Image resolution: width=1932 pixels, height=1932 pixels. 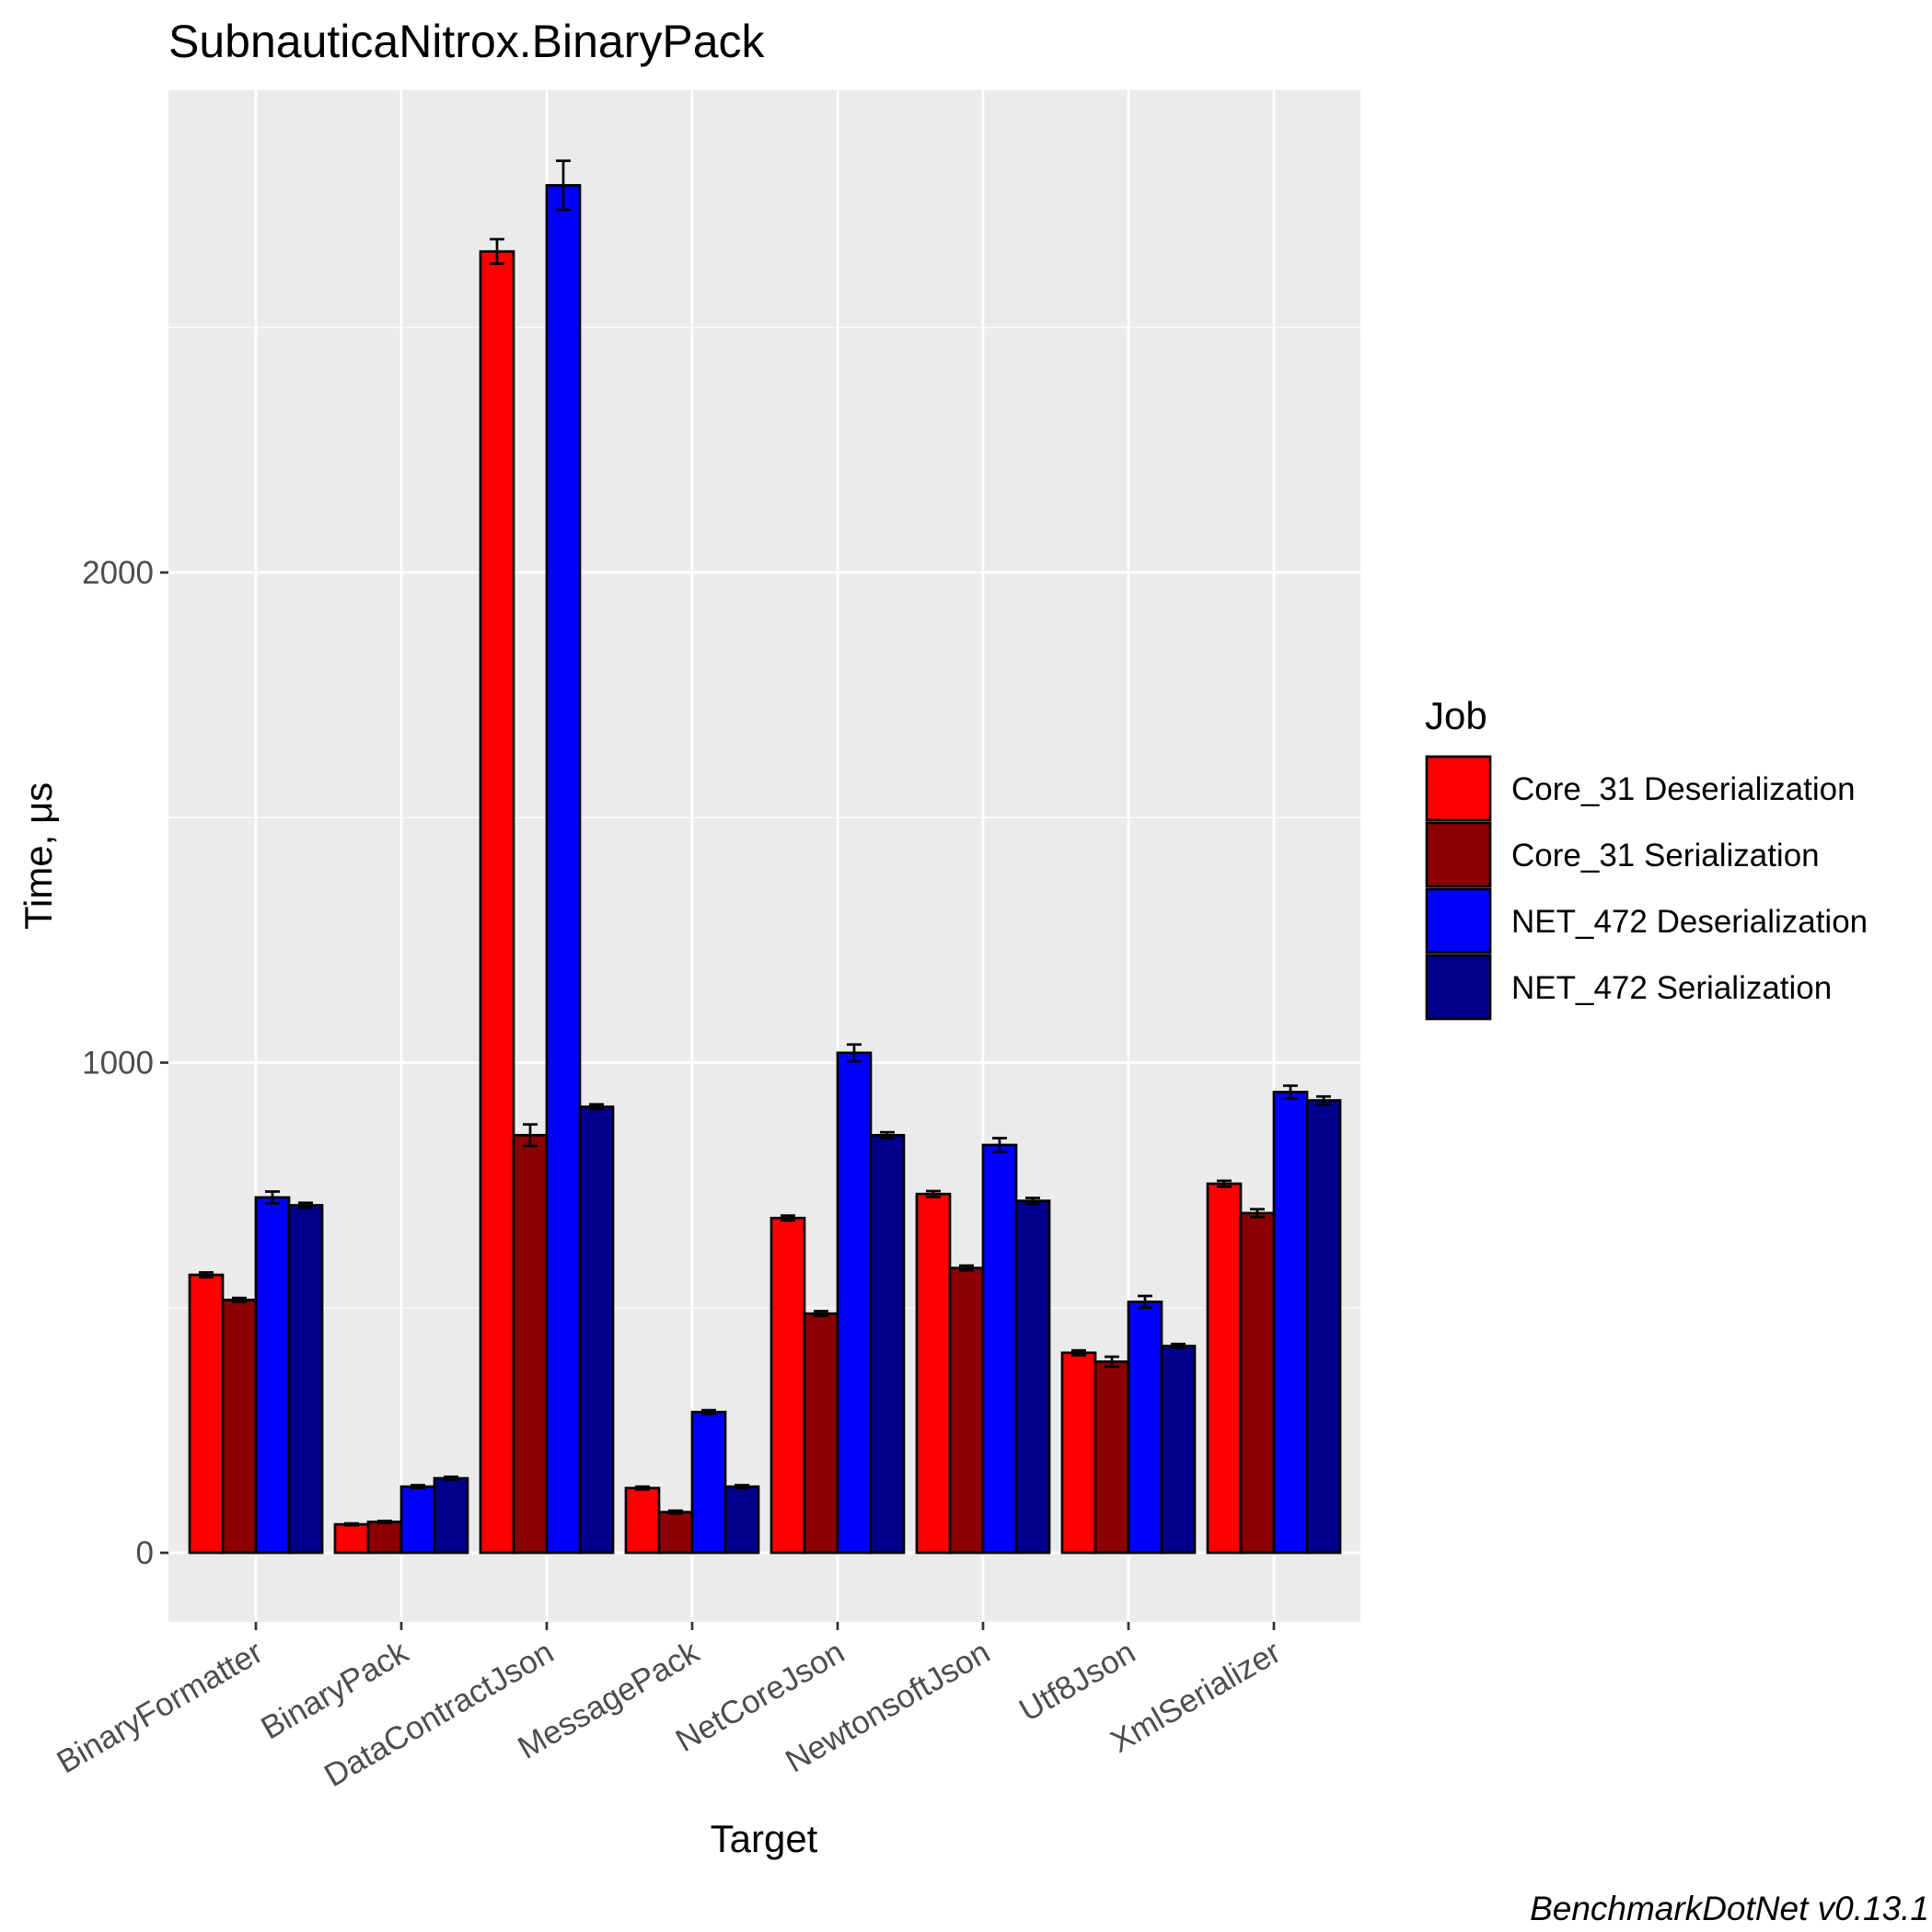 I want to click on y-tick-label: 0, so click(x=145, y=1553).